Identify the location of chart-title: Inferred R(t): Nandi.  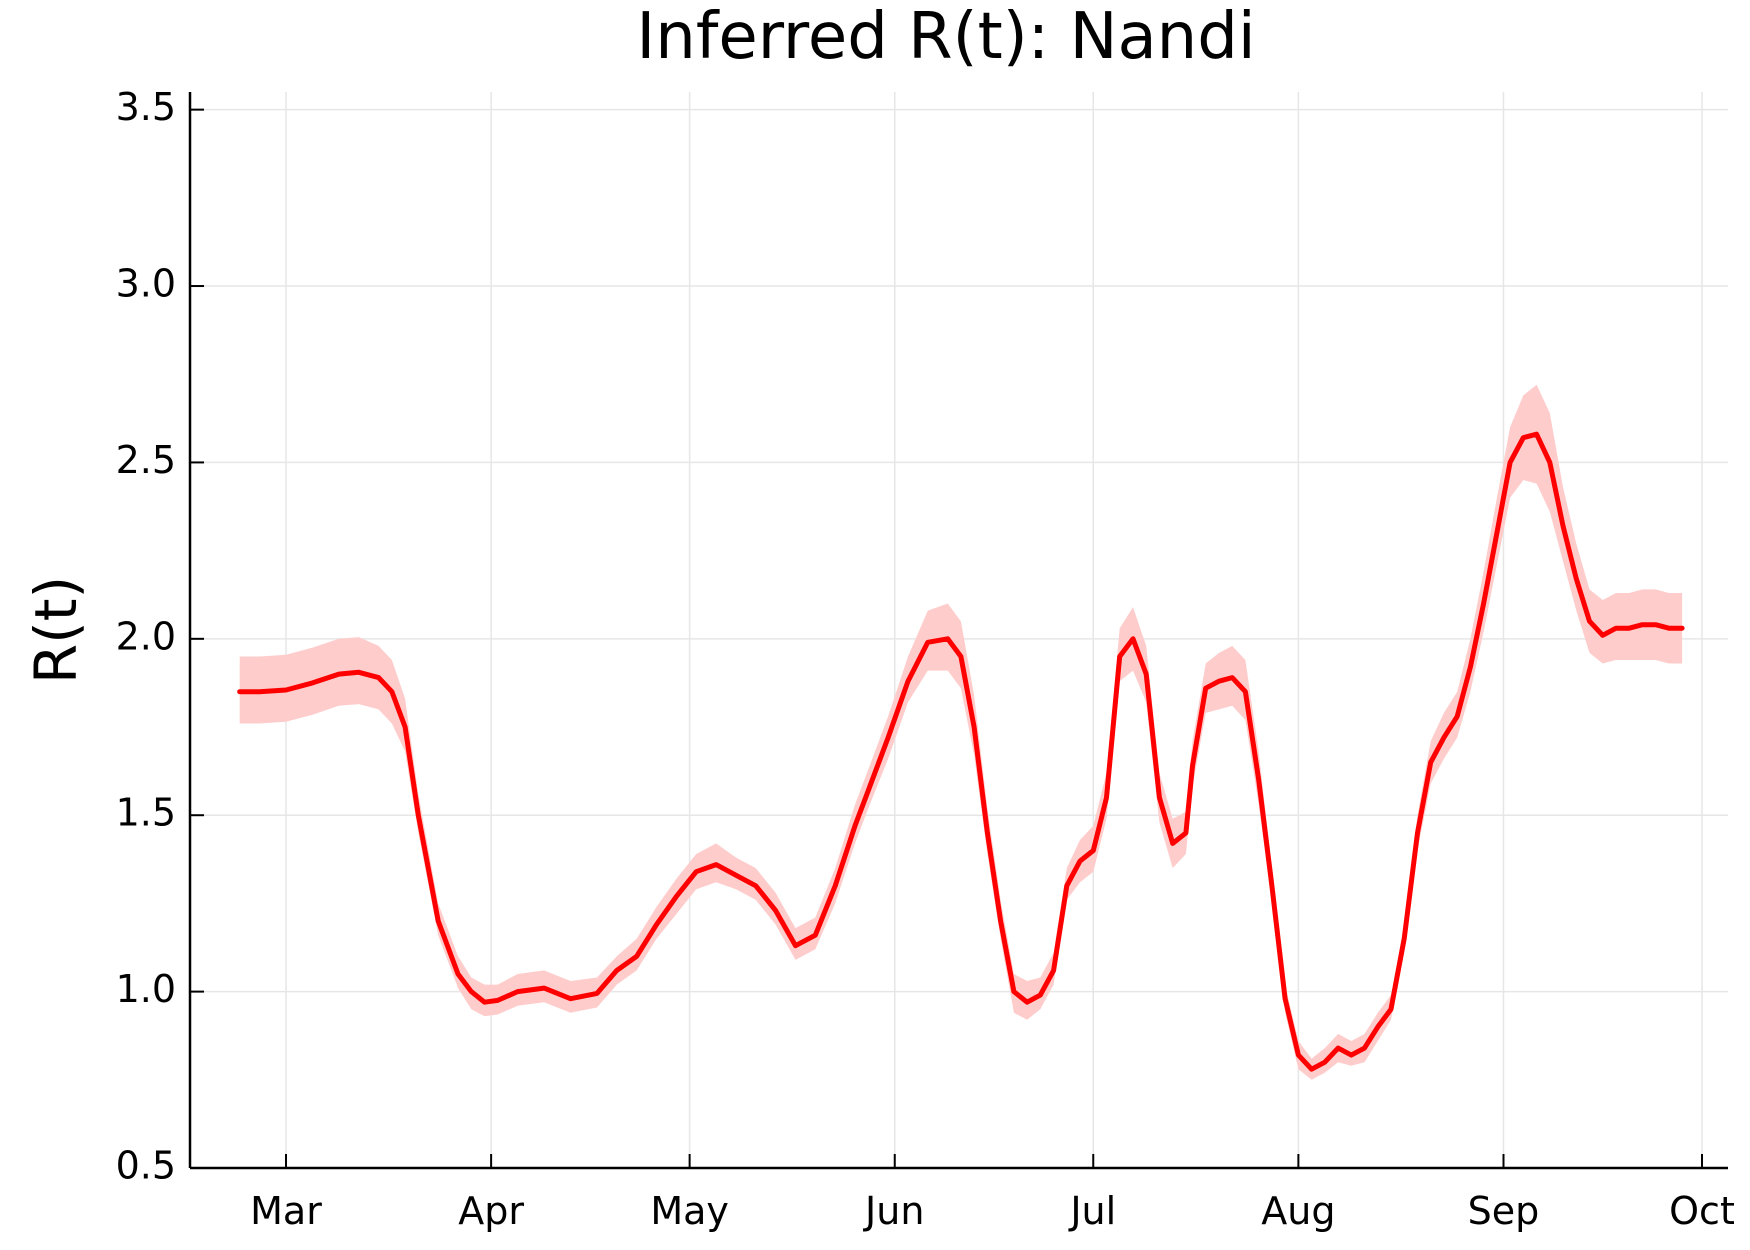
(945, 37).